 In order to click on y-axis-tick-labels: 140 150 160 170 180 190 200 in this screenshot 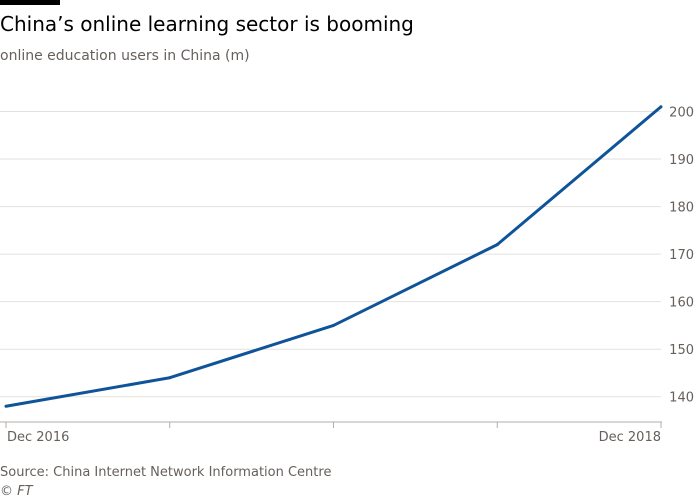, I will do `click(681, 256)`.